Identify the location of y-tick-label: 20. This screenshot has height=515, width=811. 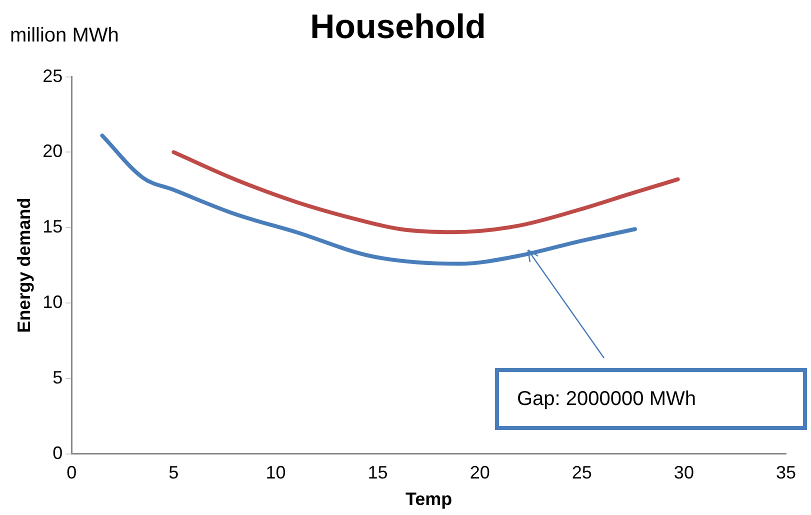
(52, 151).